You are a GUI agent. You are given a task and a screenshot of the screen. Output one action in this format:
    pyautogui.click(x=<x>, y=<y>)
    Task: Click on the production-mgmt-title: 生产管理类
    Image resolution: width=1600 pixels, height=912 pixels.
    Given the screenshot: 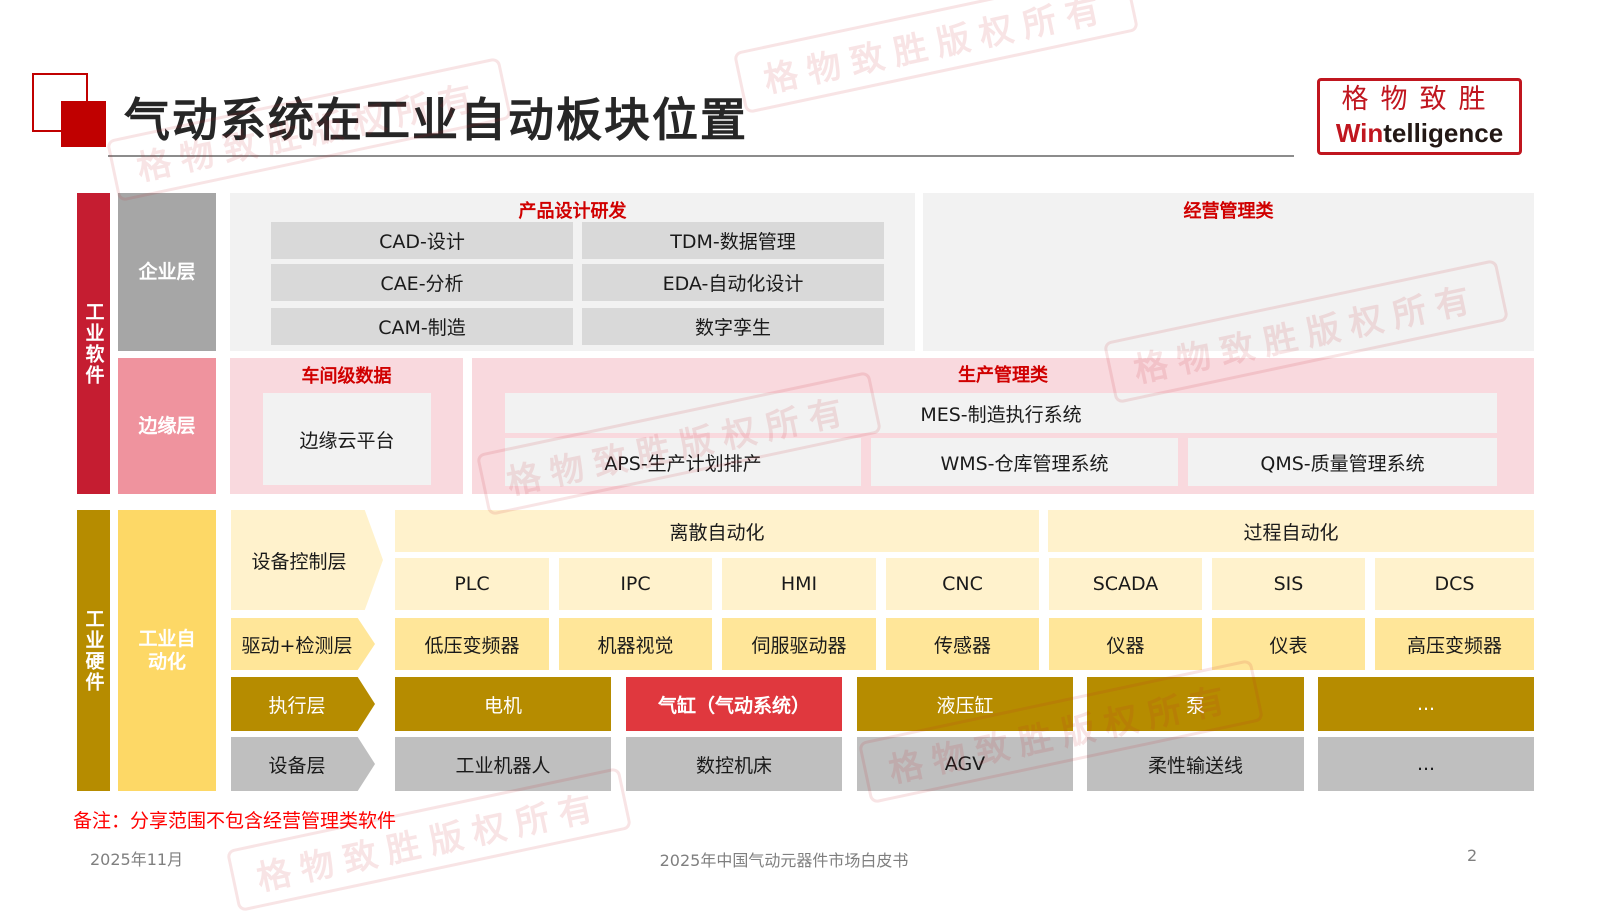 What is the action you would take?
    pyautogui.click(x=1003, y=375)
    